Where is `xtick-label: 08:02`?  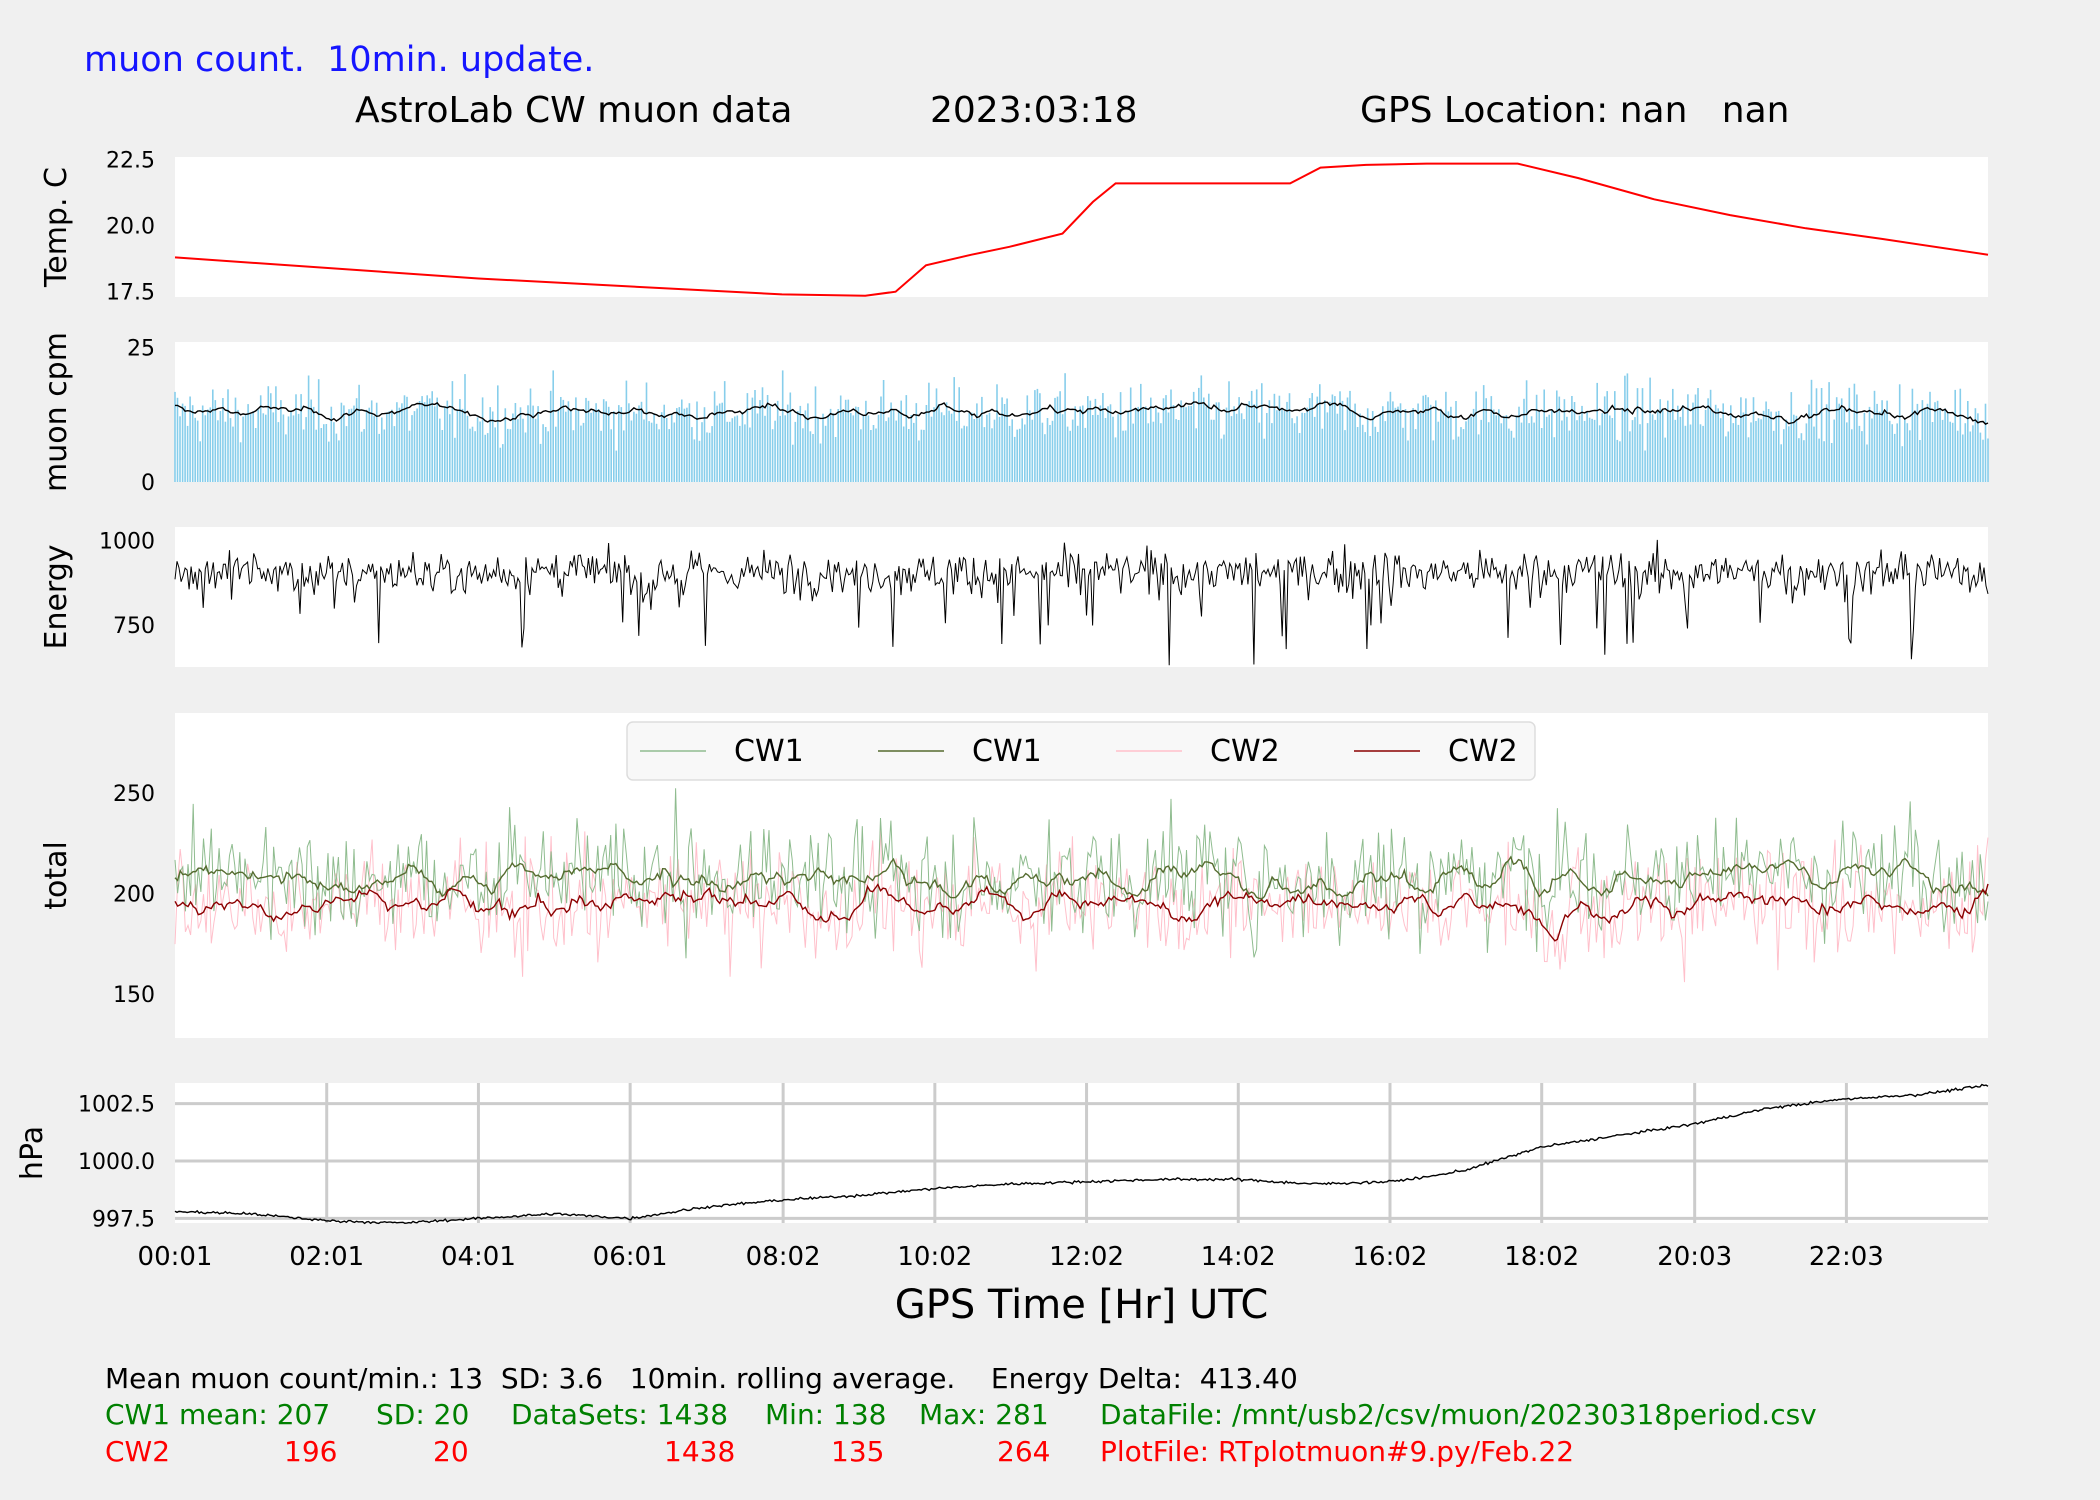 xtick-label: 08:02 is located at coordinates (783, 1257).